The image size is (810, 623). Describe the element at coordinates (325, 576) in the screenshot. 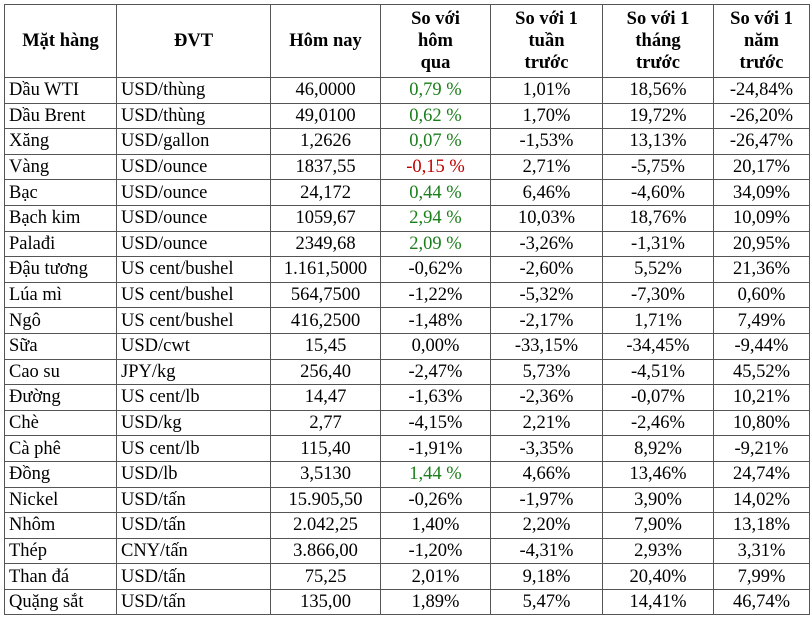

I see `today-price-cell: 75,25` at that location.